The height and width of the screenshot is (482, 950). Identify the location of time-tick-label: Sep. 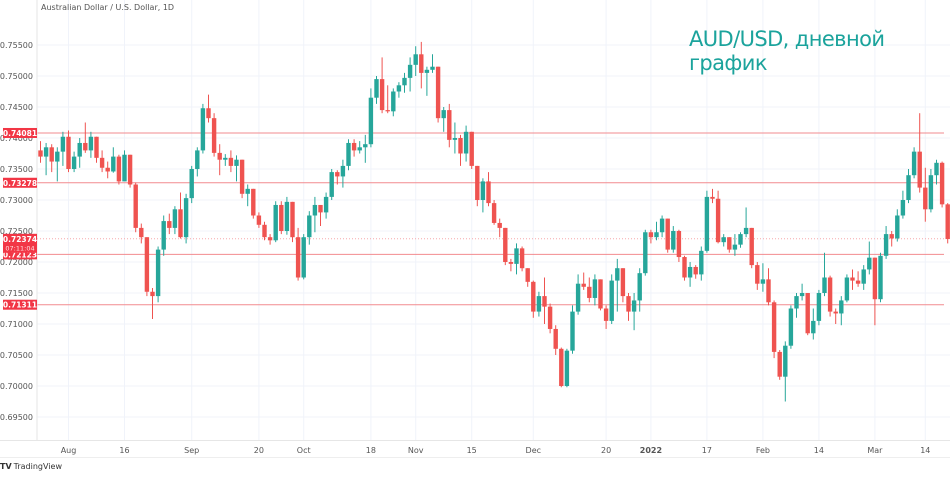
(191, 450).